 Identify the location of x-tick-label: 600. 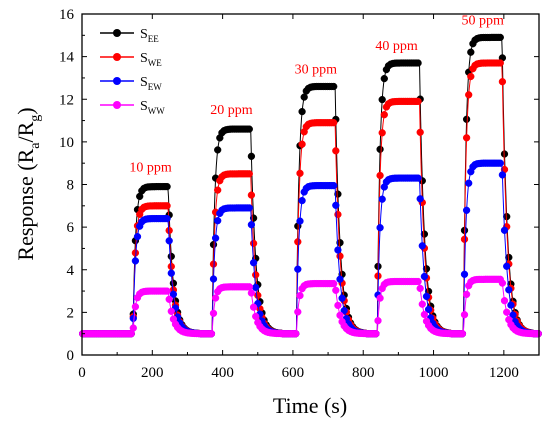
(293, 373).